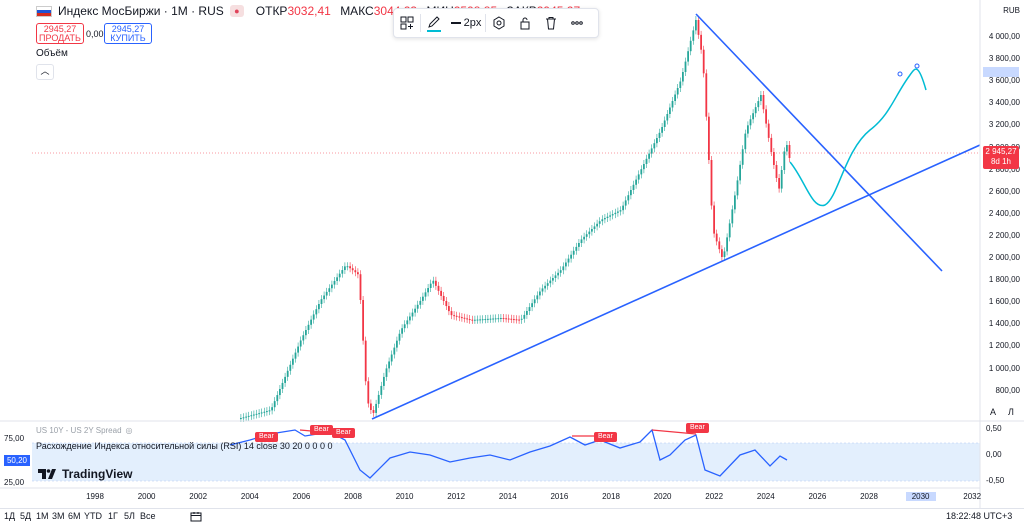 This screenshot has height=526, width=1024. What do you see at coordinates (499, 23) in the screenshot?
I see `settings-icon` at bounding box center [499, 23].